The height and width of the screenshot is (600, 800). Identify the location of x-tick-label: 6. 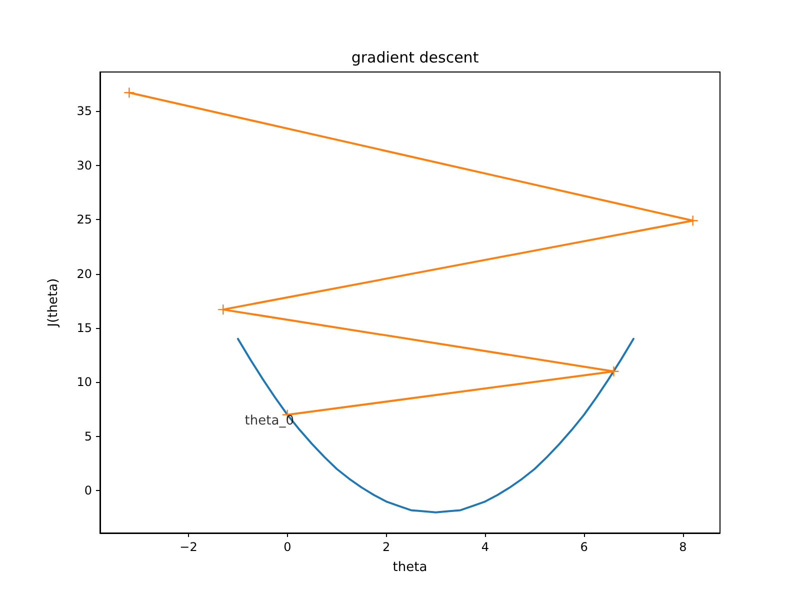
(584, 547).